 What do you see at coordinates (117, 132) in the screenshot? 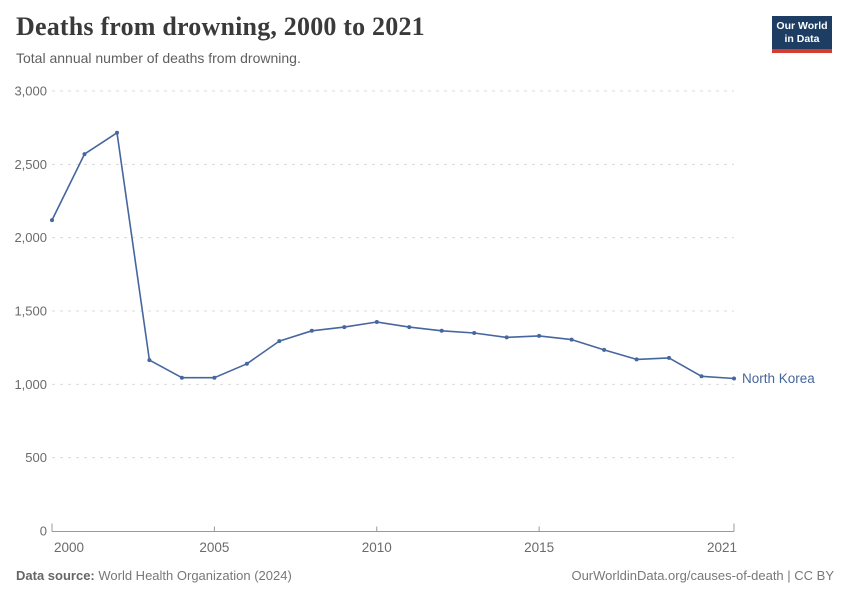
I see `data-point-2002` at bounding box center [117, 132].